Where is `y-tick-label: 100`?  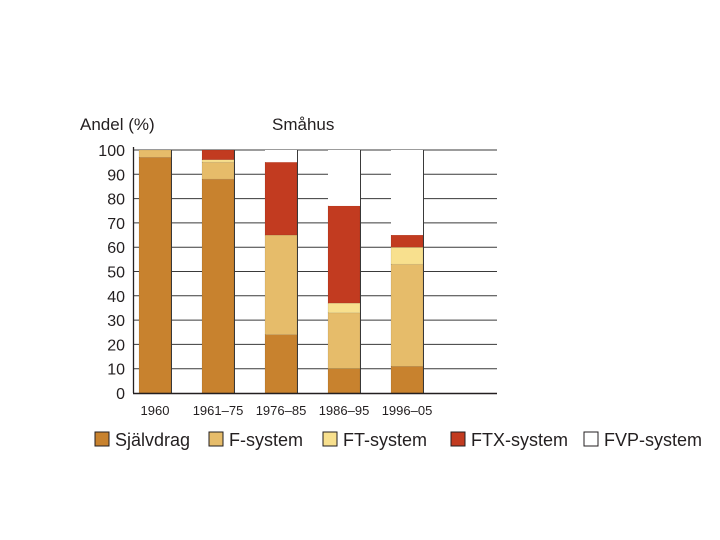
y-tick-label: 100 is located at coordinates (111, 151).